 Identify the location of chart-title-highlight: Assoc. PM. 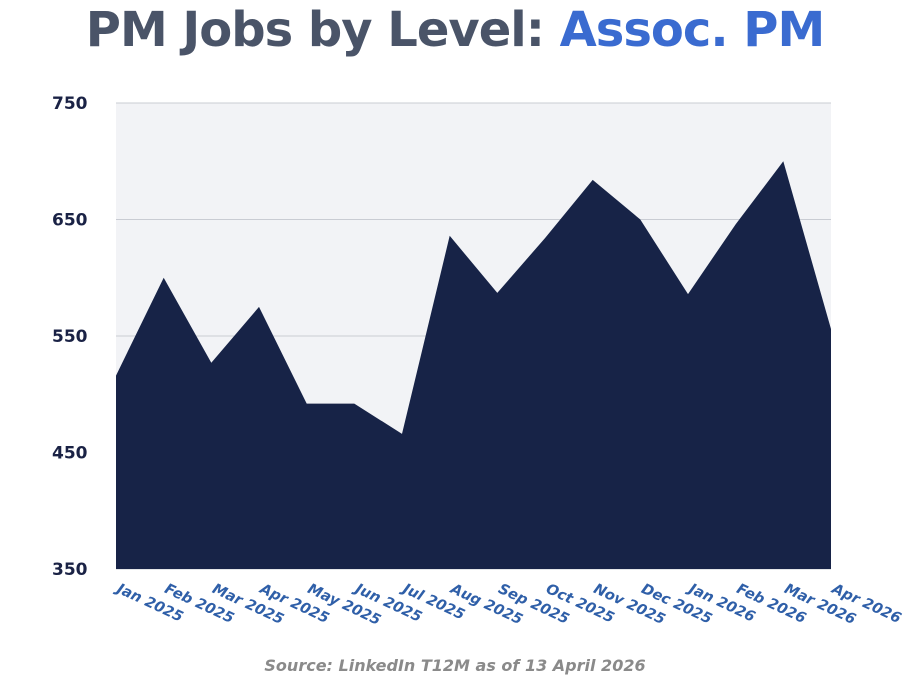
(692, 30).